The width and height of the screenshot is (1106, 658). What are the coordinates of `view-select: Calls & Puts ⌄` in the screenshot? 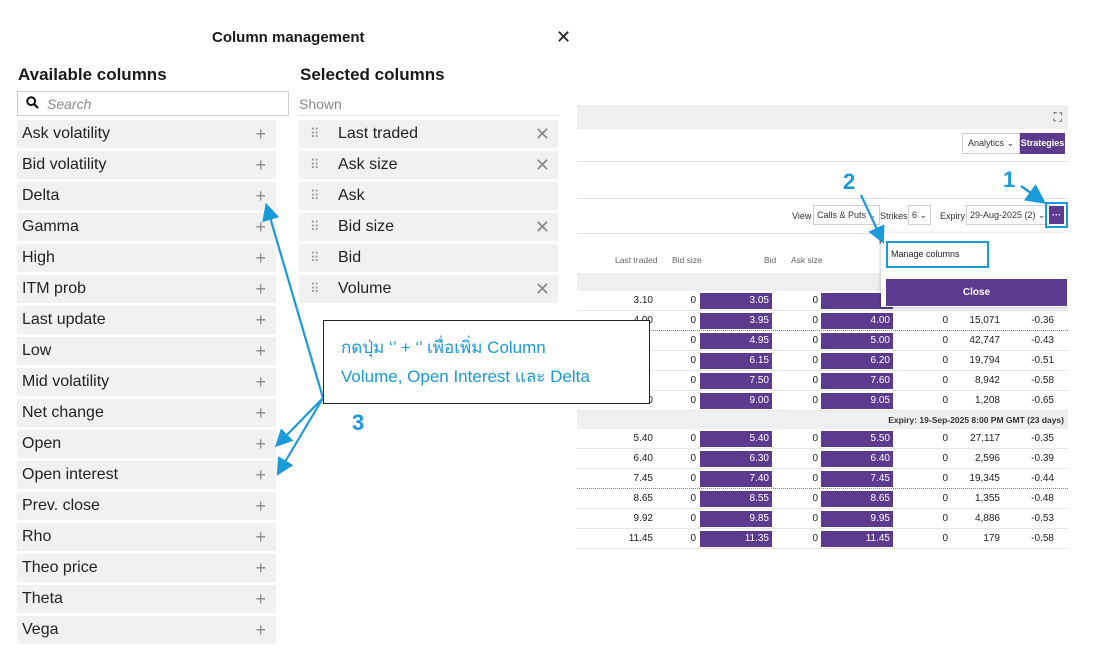 It's located at (847, 215).